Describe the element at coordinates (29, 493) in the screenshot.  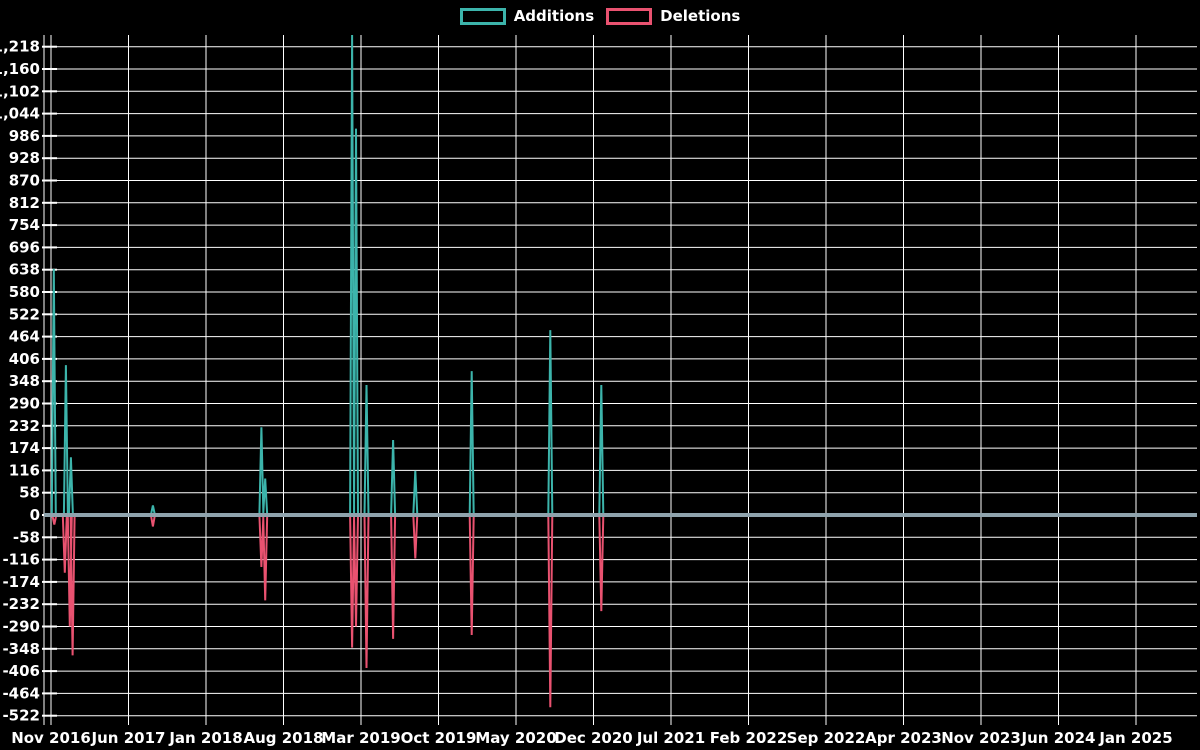
I see `y-tick-label: 58` at that location.